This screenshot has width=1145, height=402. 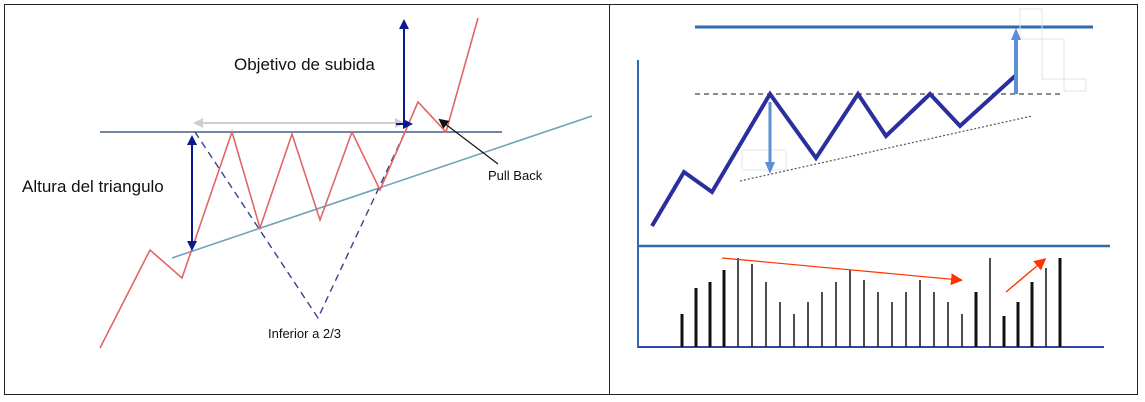 I want to click on volume-decline-arrow, so click(x=842, y=271).